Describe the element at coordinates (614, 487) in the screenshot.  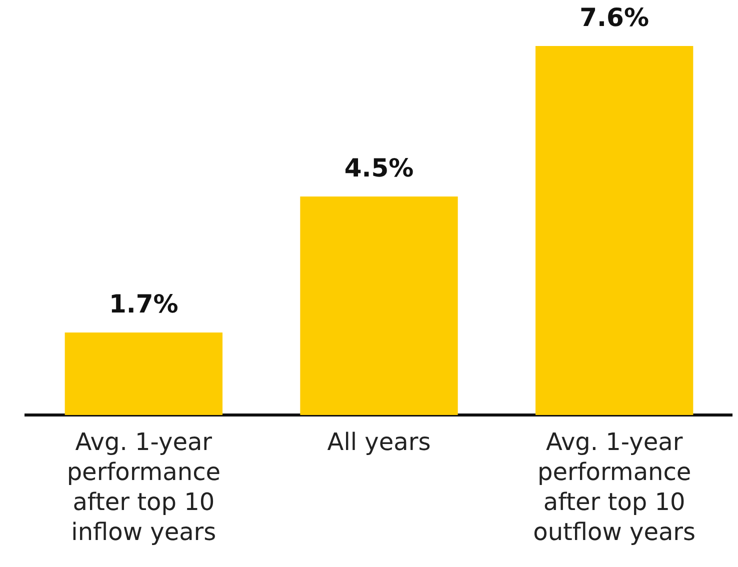
I see `x-tick-label: Avg. 1-year performance after top 10 outflow years` at that location.